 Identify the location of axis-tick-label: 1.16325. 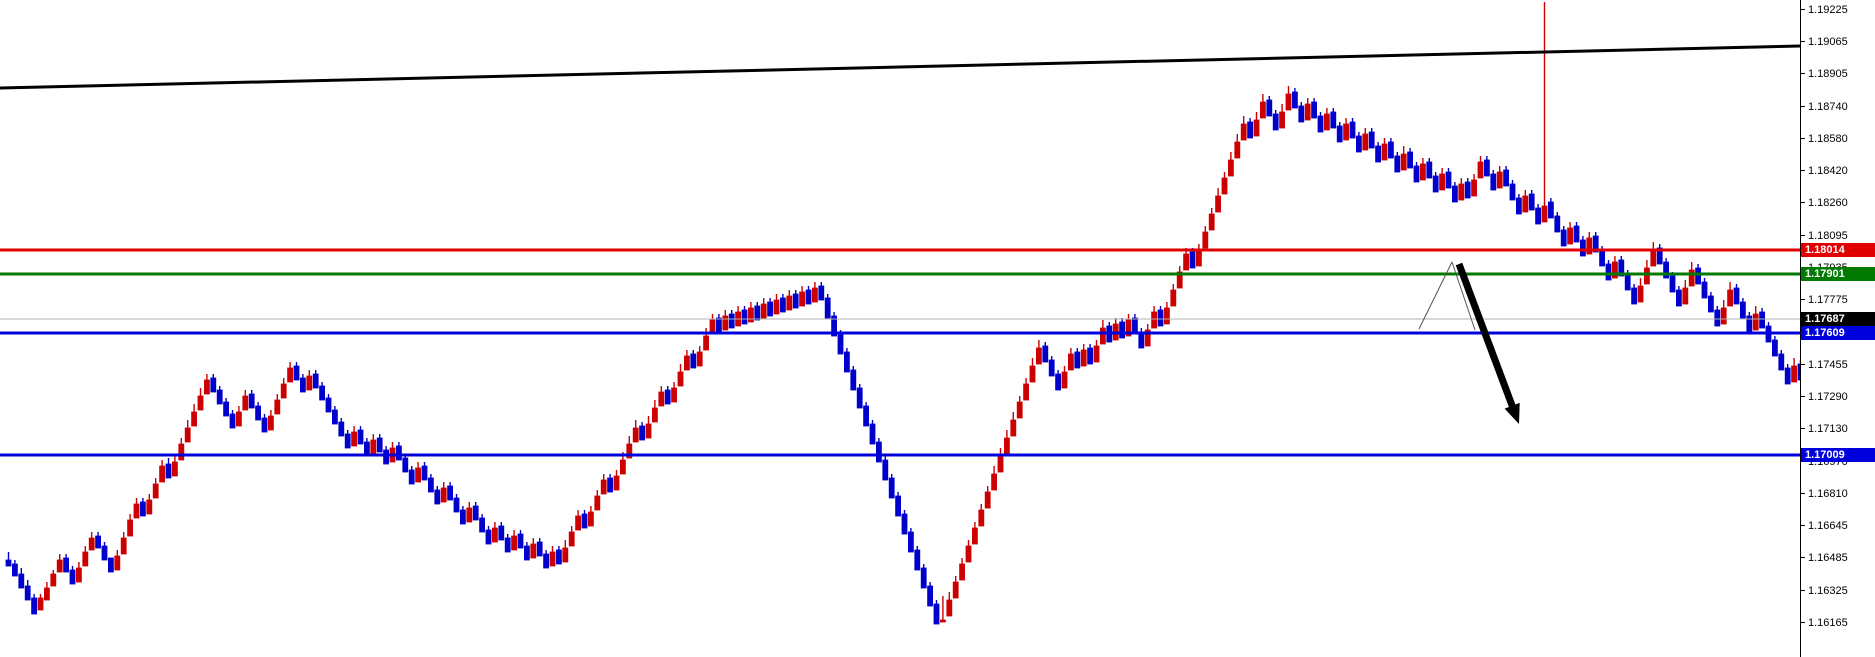
(1824, 591).